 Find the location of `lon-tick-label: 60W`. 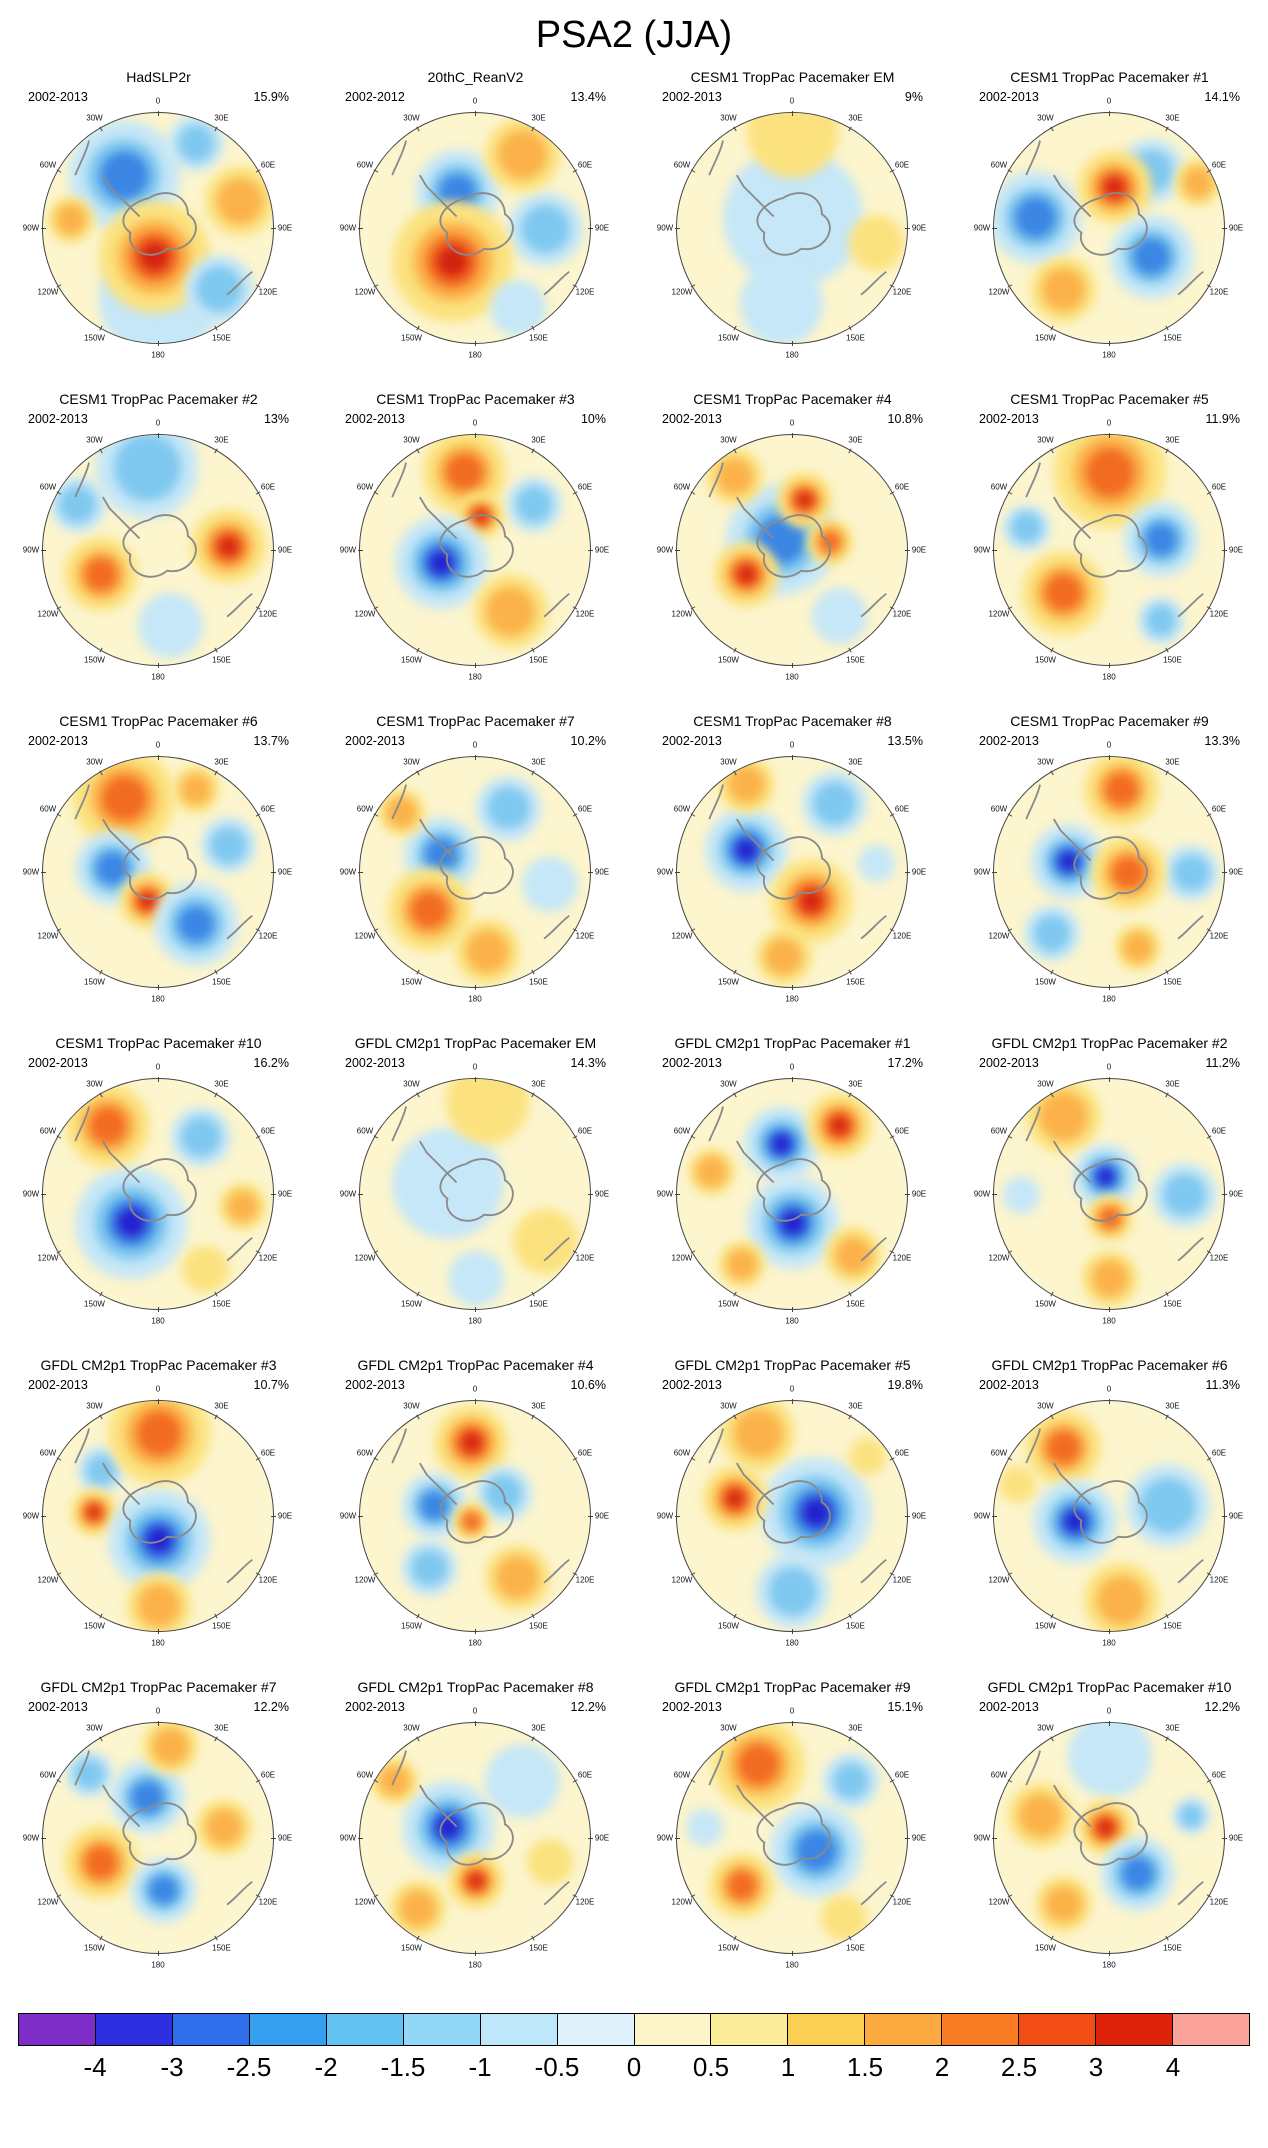

lon-tick-label: 60W is located at coordinates (48, 486).